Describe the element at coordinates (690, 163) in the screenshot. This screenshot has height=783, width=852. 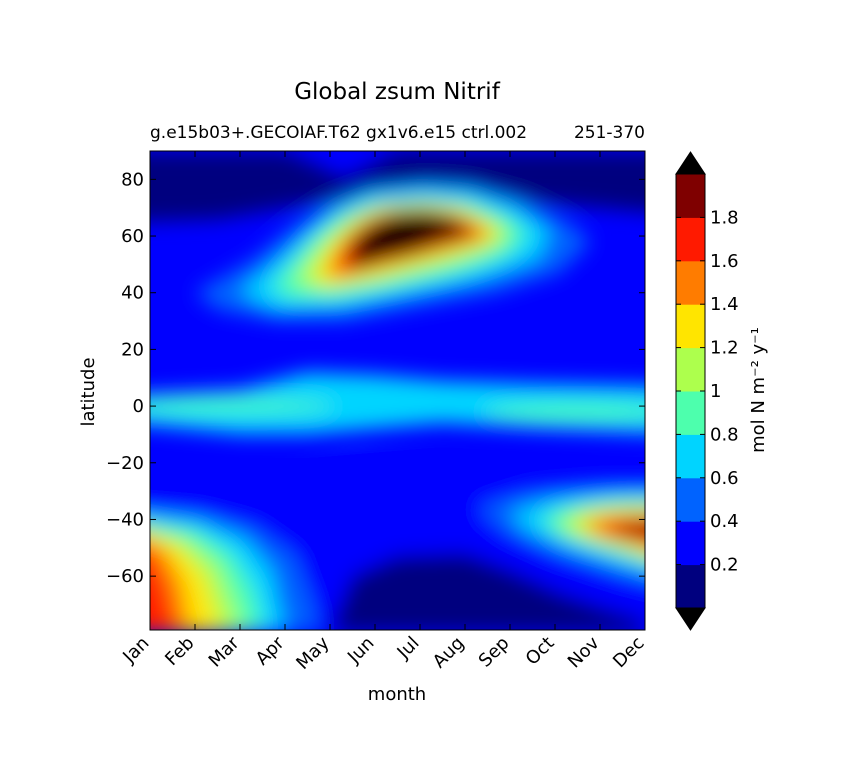
I see `colorbar-over-arrow` at that location.